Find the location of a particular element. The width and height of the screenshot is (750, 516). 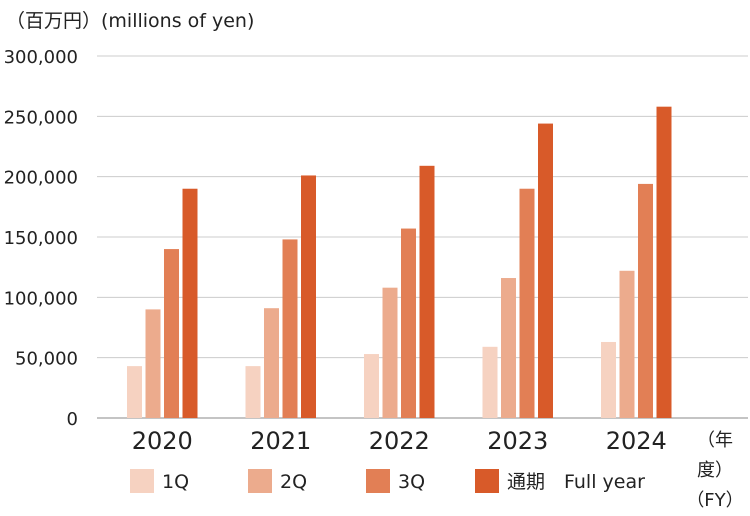

y-tick-label: 200,000 is located at coordinates (41, 178).